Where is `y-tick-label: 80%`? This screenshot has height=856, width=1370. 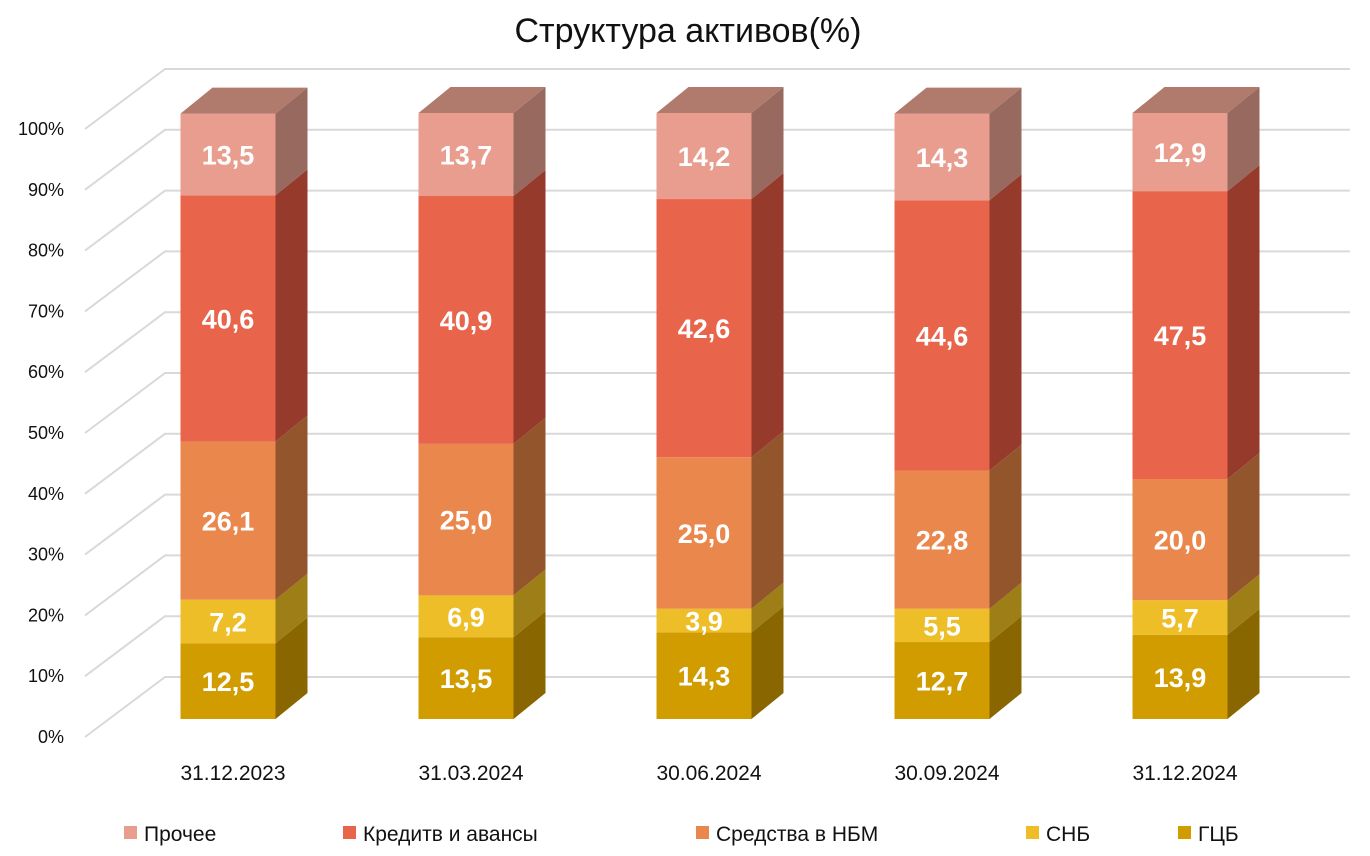 y-tick-label: 80% is located at coordinates (46, 251).